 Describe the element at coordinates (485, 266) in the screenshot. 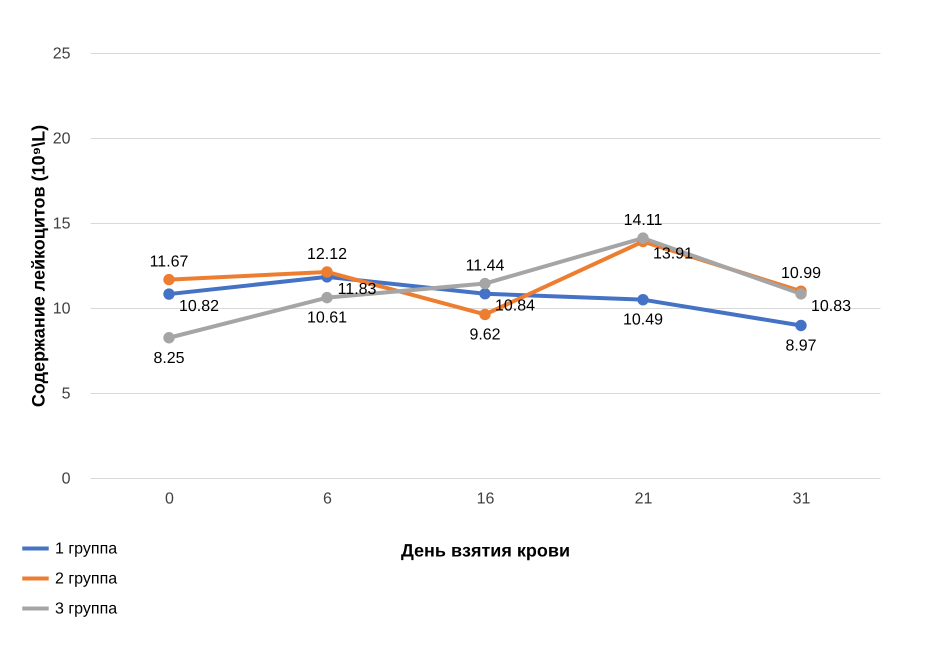

I see `data-label: 11.44` at that location.